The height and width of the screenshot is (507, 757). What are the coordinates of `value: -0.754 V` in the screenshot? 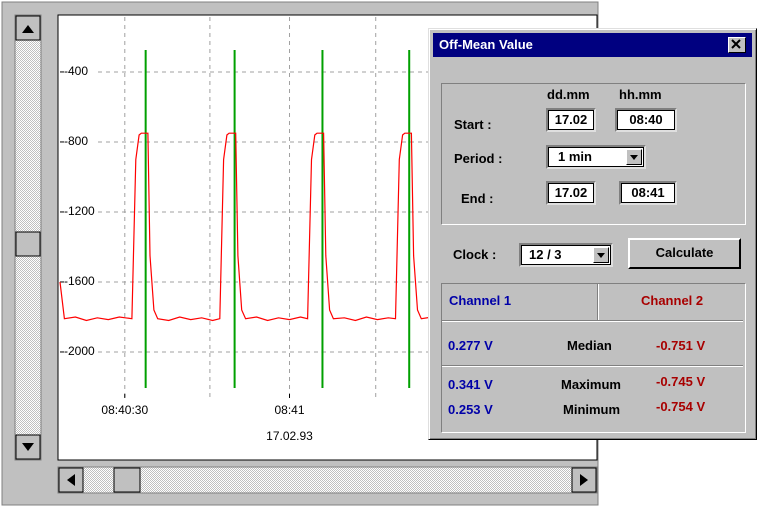 It's located at (681, 406).